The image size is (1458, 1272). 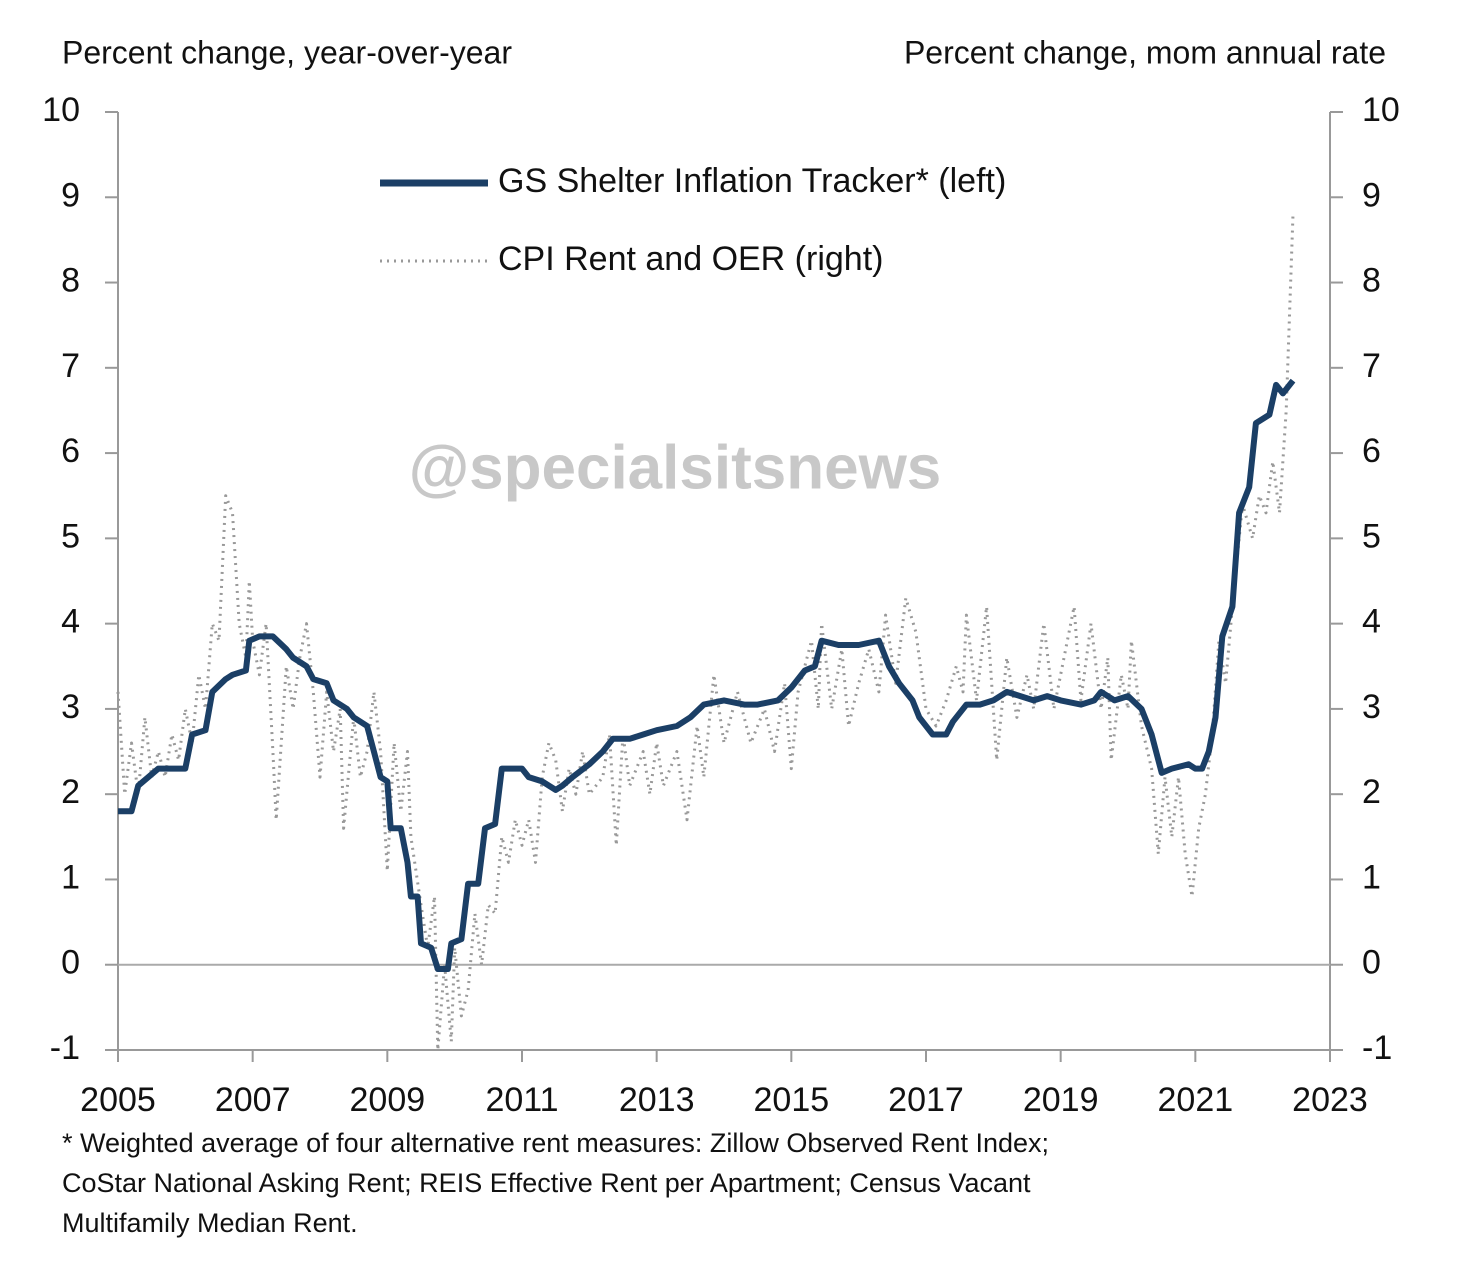 What do you see at coordinates (70, 963) in the screenshot?
I see `y-tick-label: 0` at bounding box center [70, 963].